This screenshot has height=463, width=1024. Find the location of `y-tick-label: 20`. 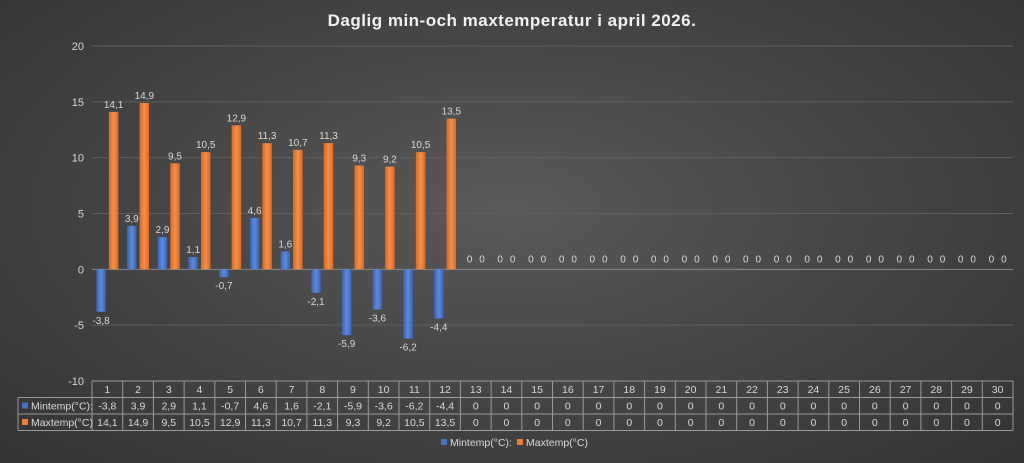

y-tick-label: 20 is located at coordinates (78, 47).